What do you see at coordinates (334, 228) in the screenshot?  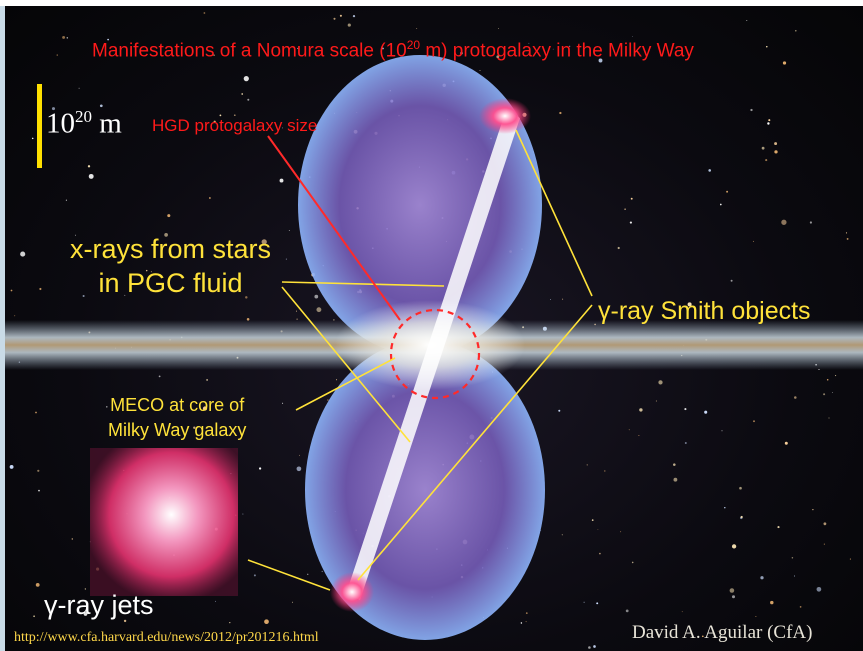 I see `pointer-hgd-size` at bounding box center [334, 228].